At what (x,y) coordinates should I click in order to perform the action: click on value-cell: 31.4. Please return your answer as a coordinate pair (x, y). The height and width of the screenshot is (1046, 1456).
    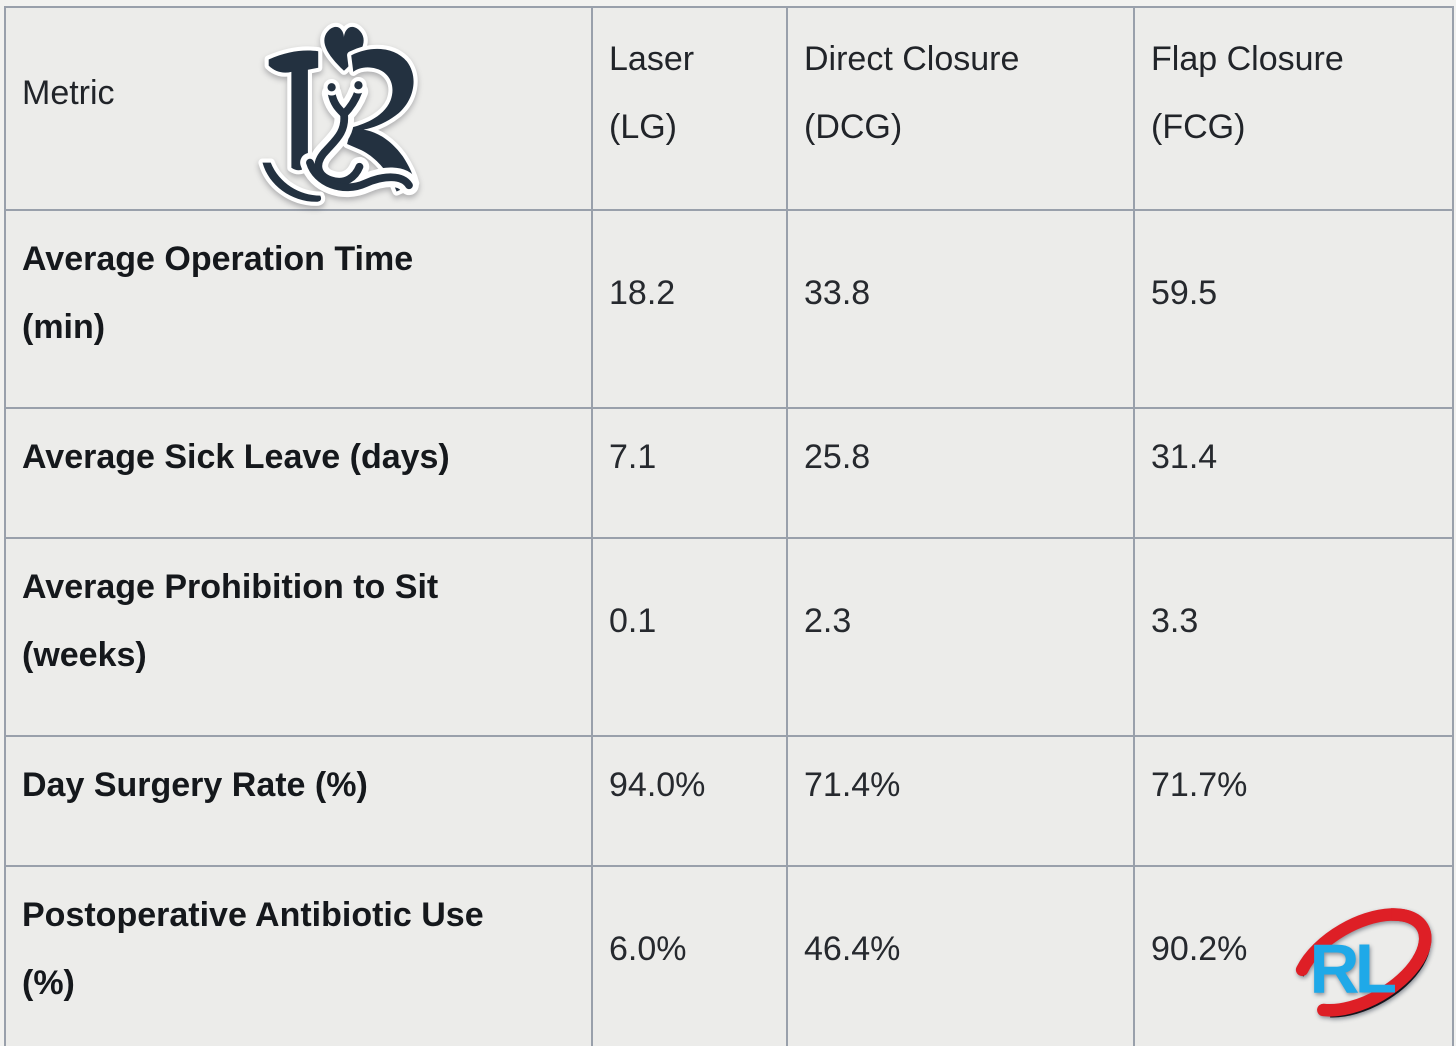
    Looking at the image, I should click on (1293, 473).